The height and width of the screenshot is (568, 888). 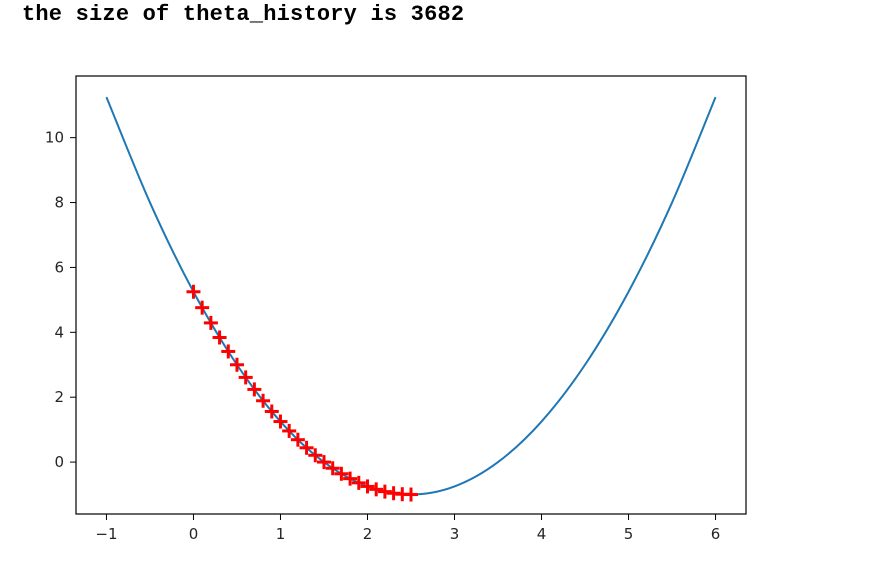 What do you see at coordinates (59, 462) in the screenshot?
I see `y-tick-label: 0` at bounding box center [59, 462].